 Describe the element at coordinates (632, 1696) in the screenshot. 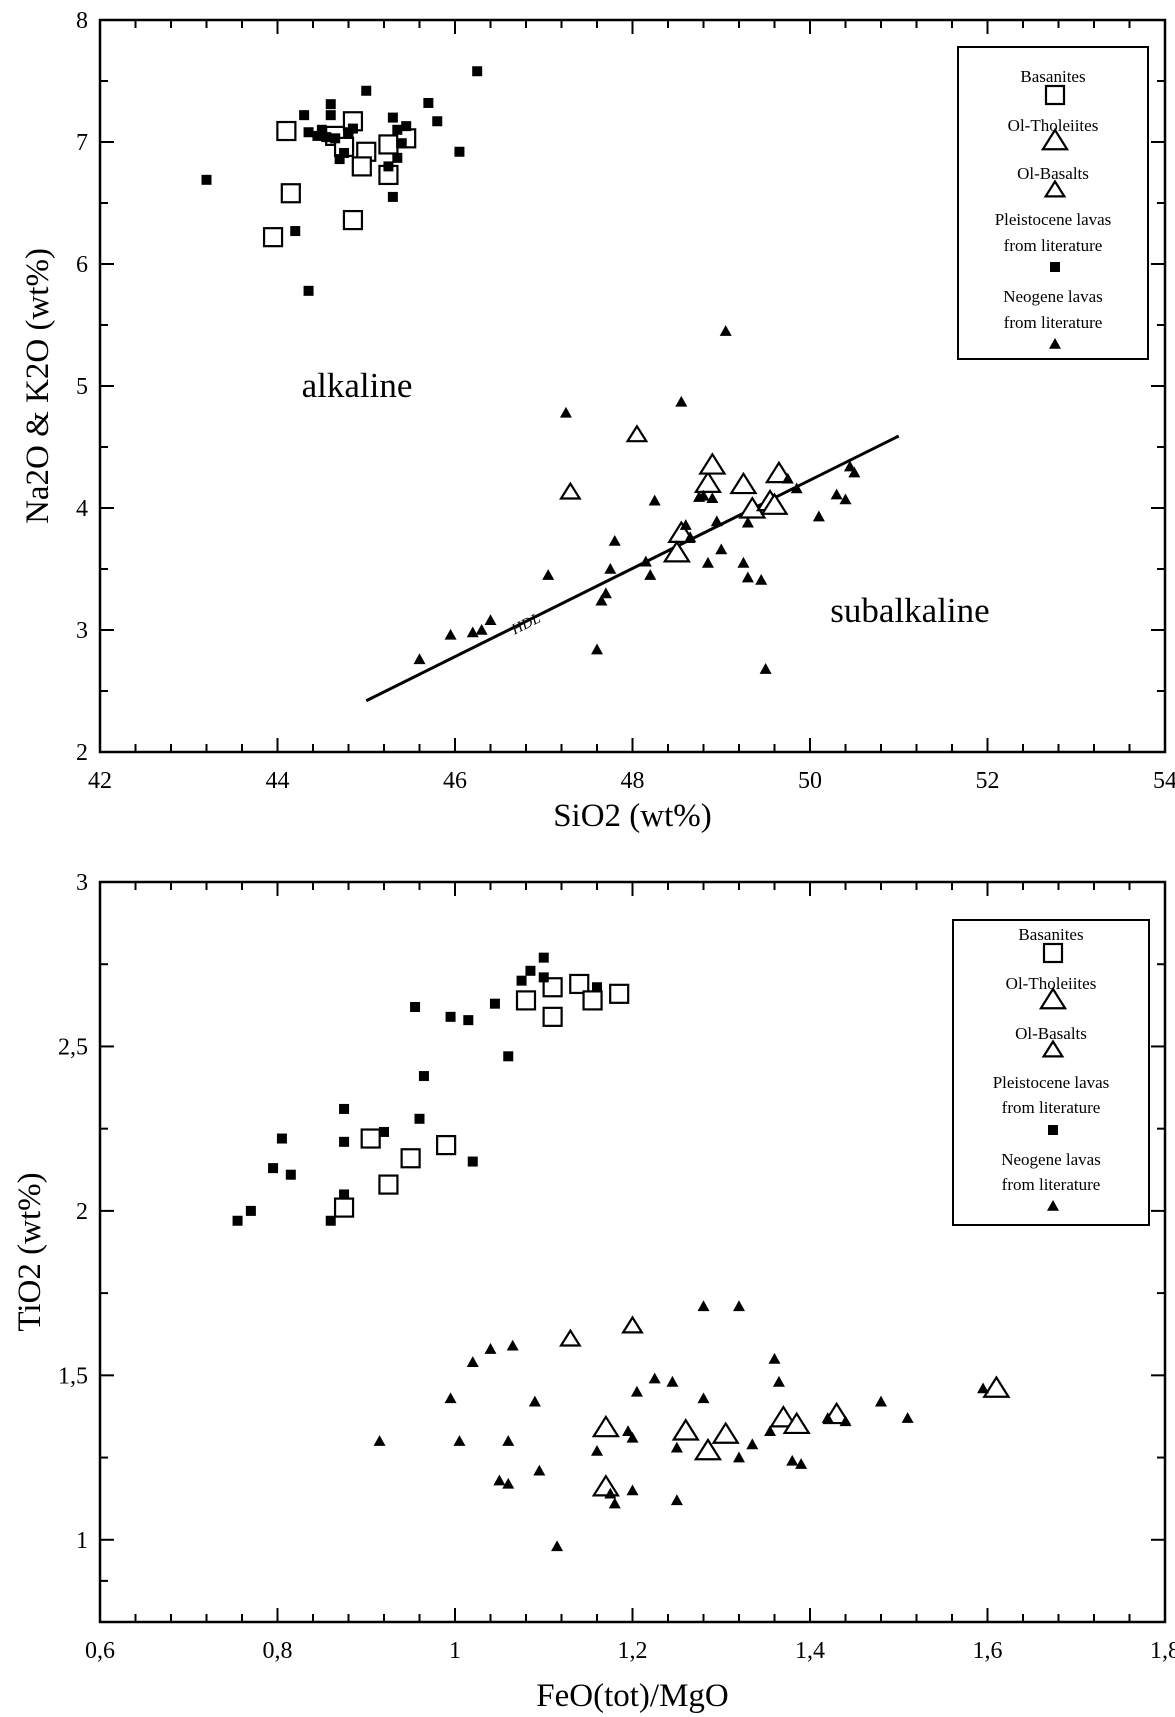

I see `x-axis-title: FeO(tot)/MgO` at that location.